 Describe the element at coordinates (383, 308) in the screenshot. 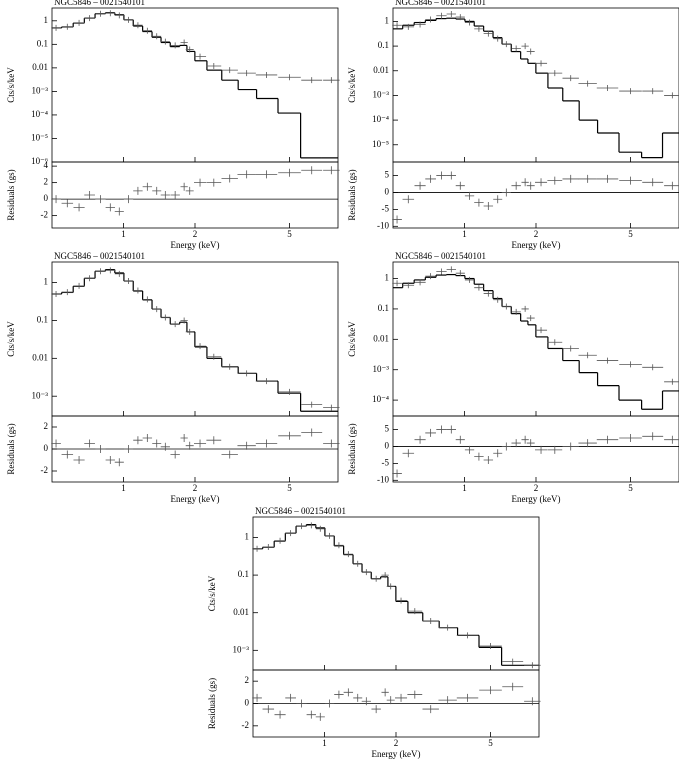

I see `y-tick-label: 0.1` at that location.